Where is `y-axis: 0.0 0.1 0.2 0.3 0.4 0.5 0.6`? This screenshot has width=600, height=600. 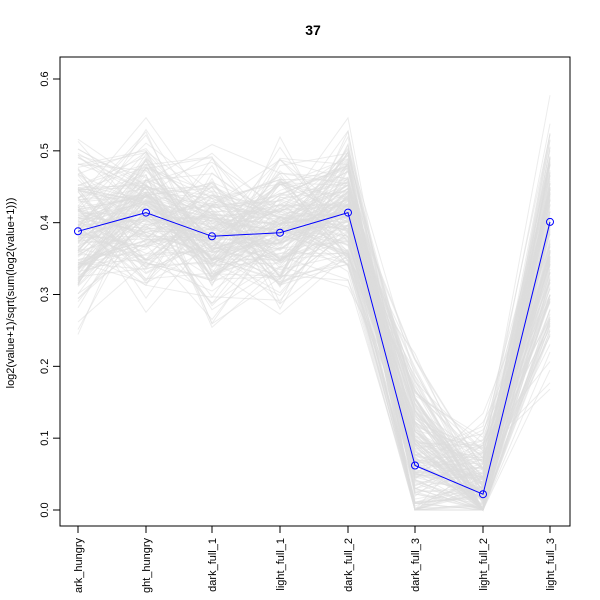 y-axis: 0.0 0.1 0.2 0.3 0.4 0.5 0.6 is located at coordinates (49, 294).